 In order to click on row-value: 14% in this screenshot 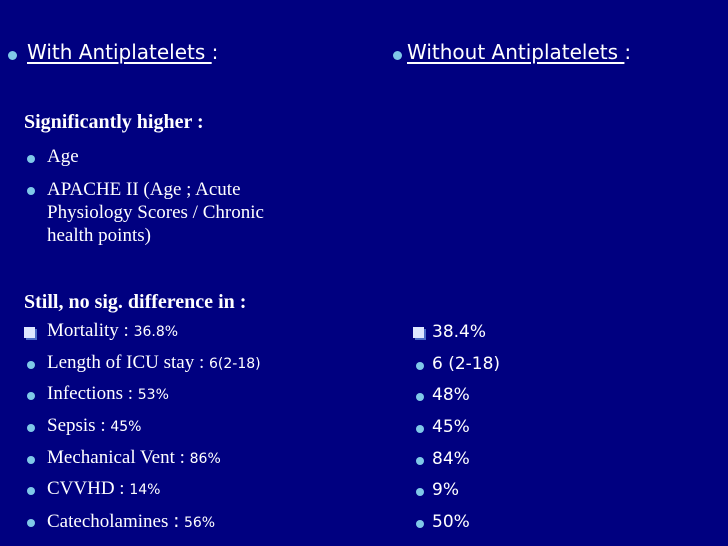, I will do `click(145, 490)`.